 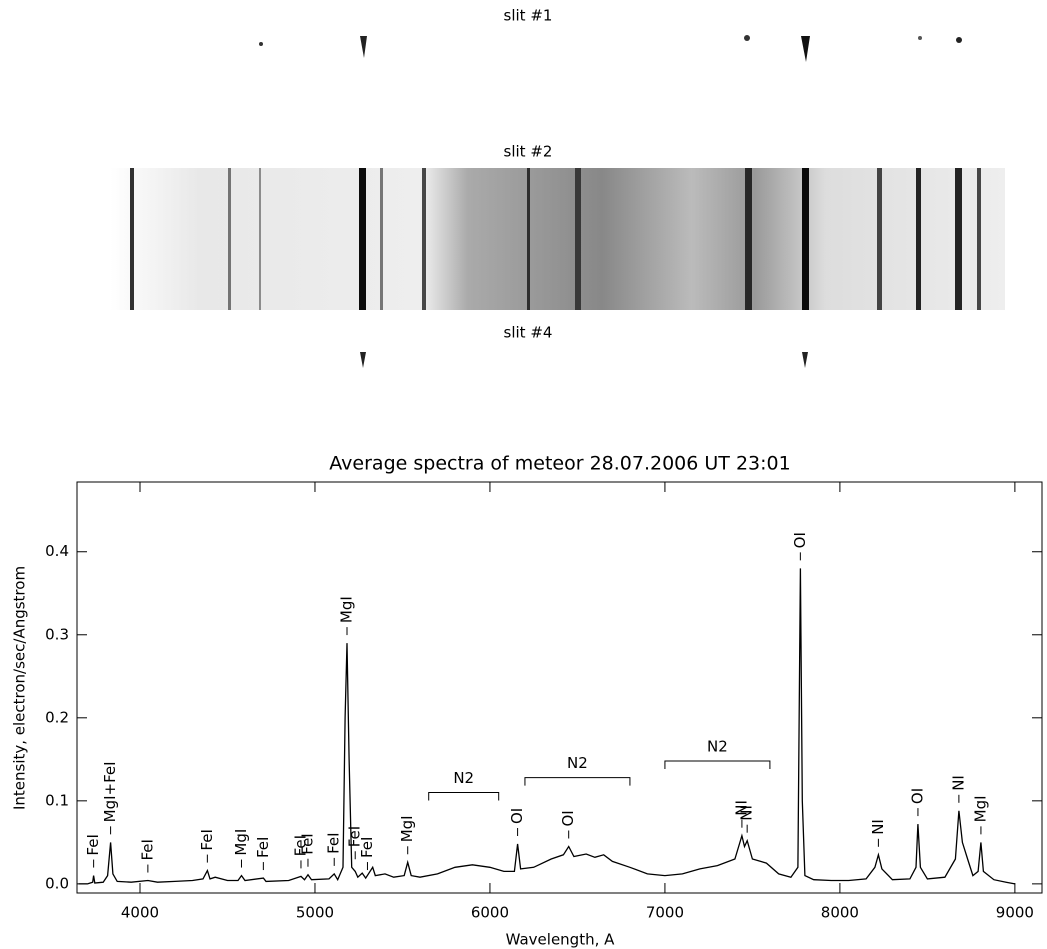 I want to click on y-tick-label: 0.3, so click(x=57, y=634).